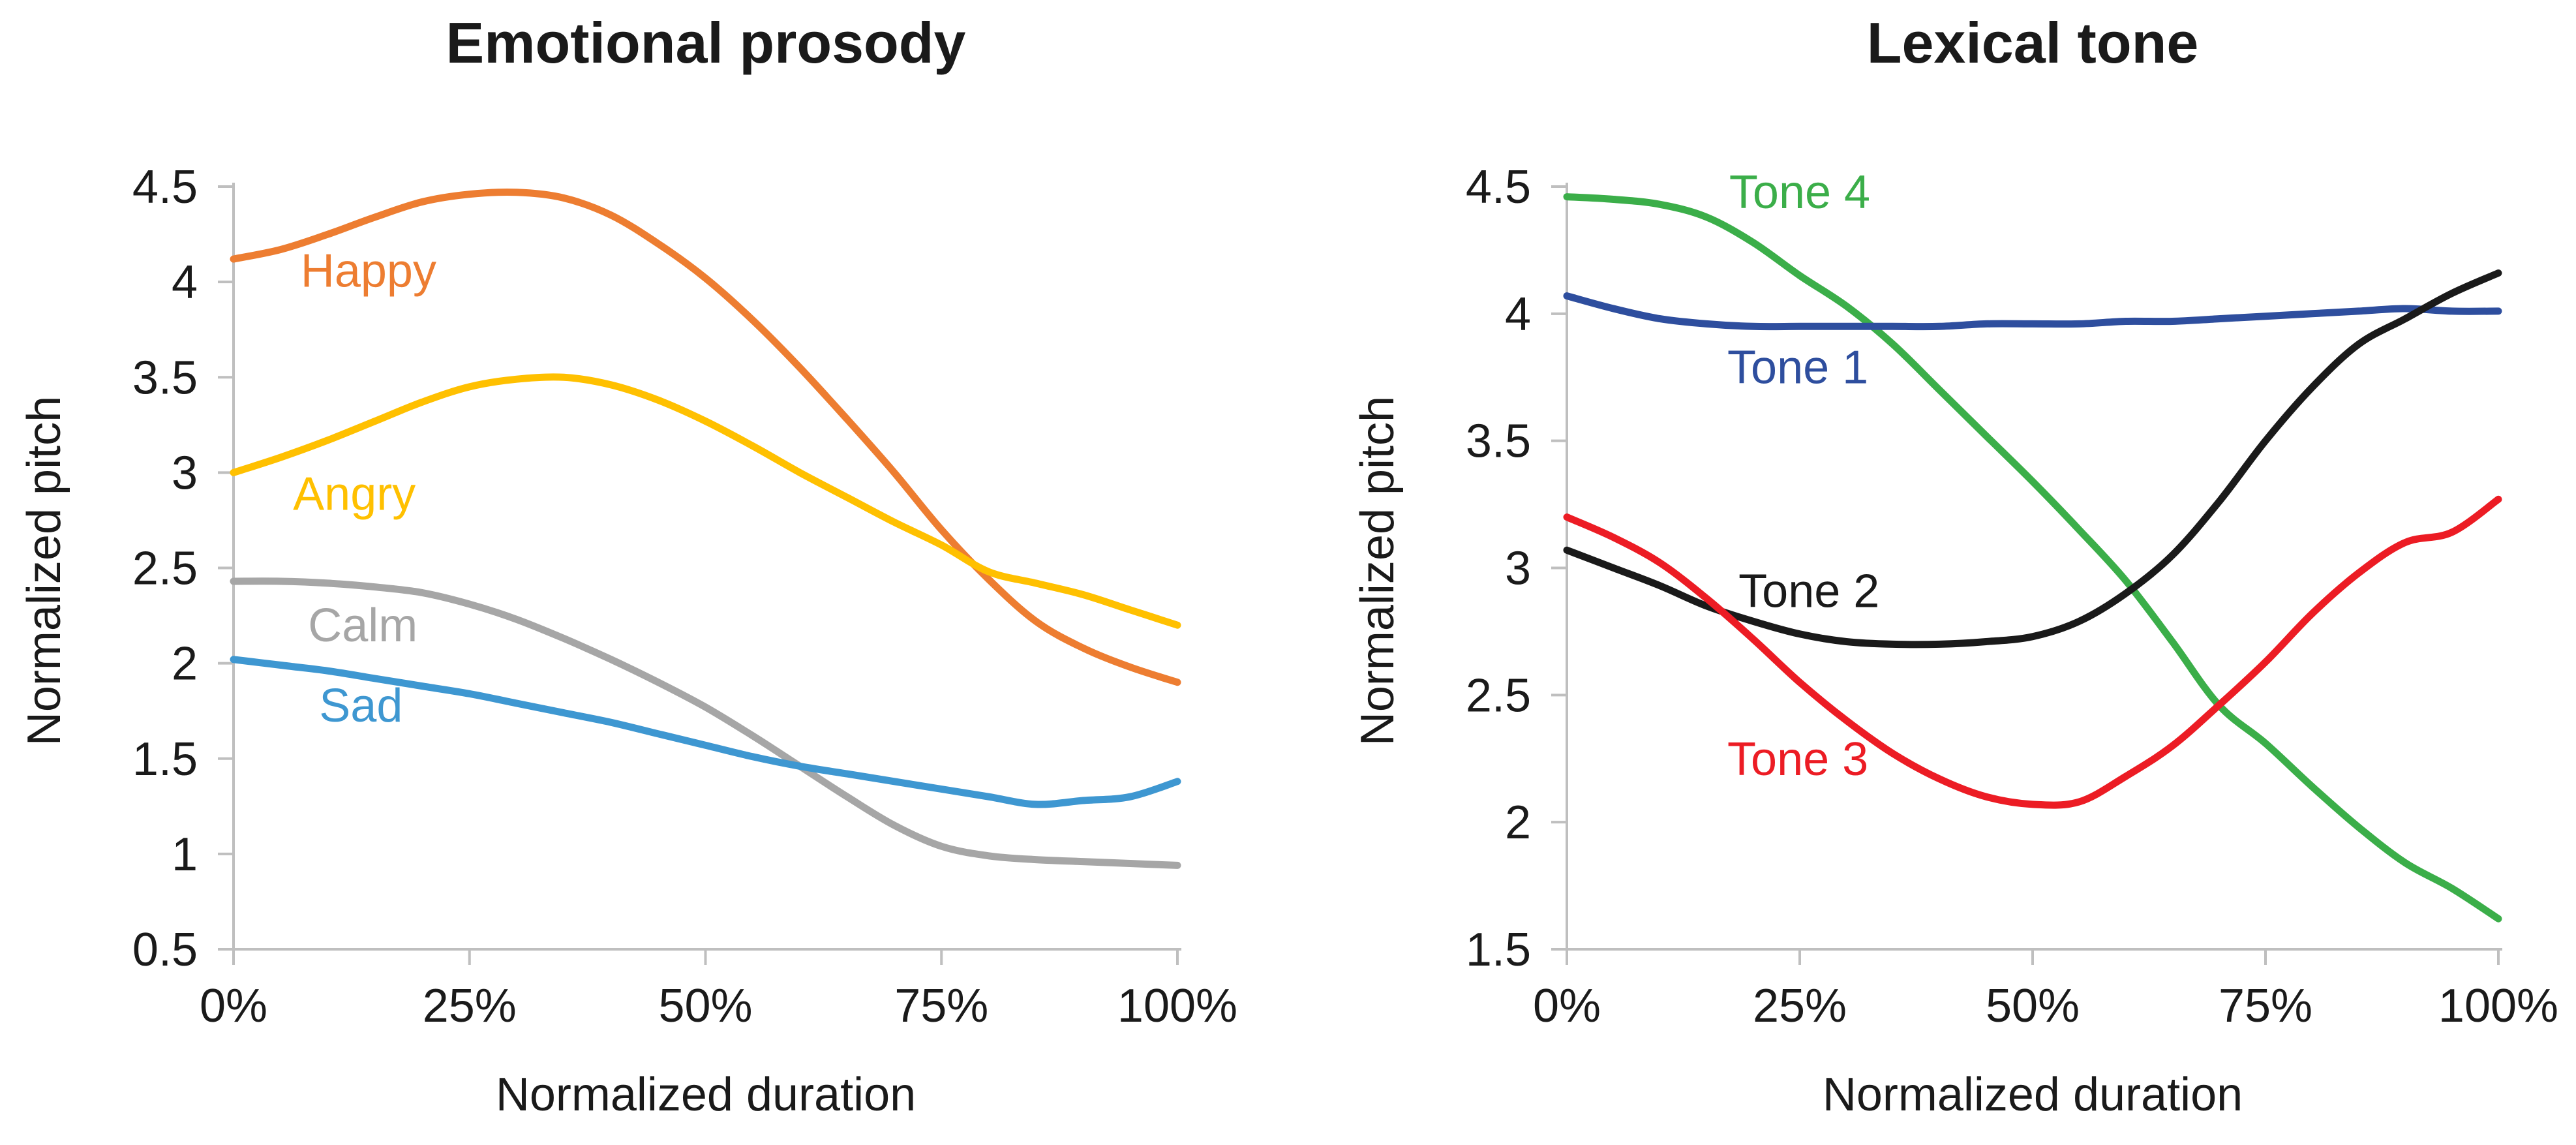  Describe the element at coordinates (1800, 192) in the screenshot. I see `series-label-tone-4: Tone 4` at that location.